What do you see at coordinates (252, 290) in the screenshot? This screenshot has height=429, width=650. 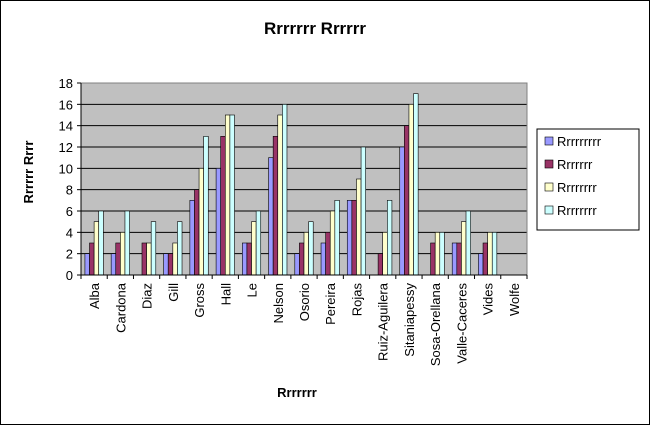 I see `x-tick-label: Le` at bounding box center [252, 290].